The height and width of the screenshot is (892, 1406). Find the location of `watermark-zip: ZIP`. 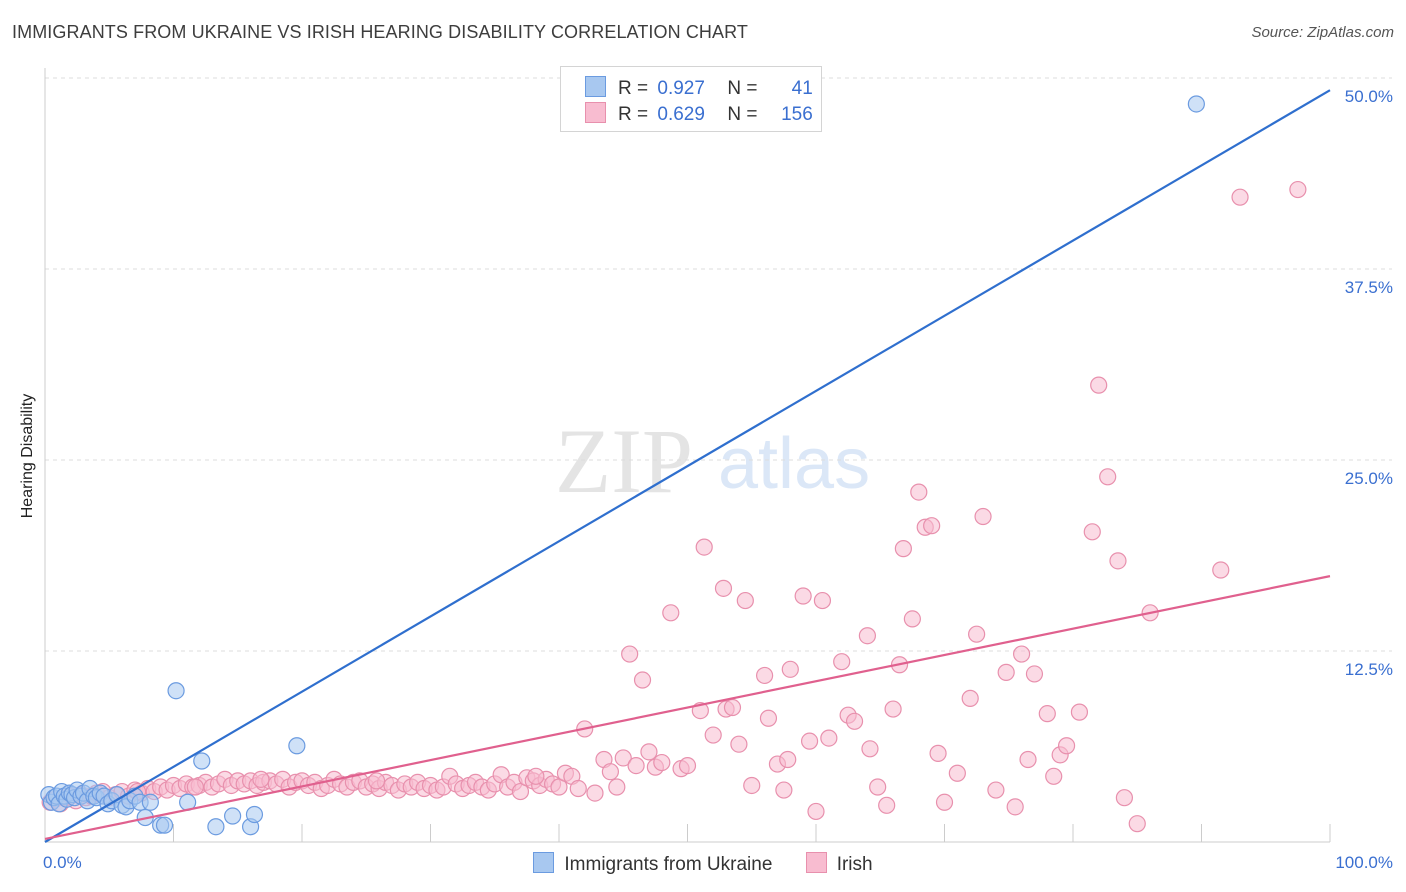

watermark-zip: ZIP is located at coordinates (624, 461).